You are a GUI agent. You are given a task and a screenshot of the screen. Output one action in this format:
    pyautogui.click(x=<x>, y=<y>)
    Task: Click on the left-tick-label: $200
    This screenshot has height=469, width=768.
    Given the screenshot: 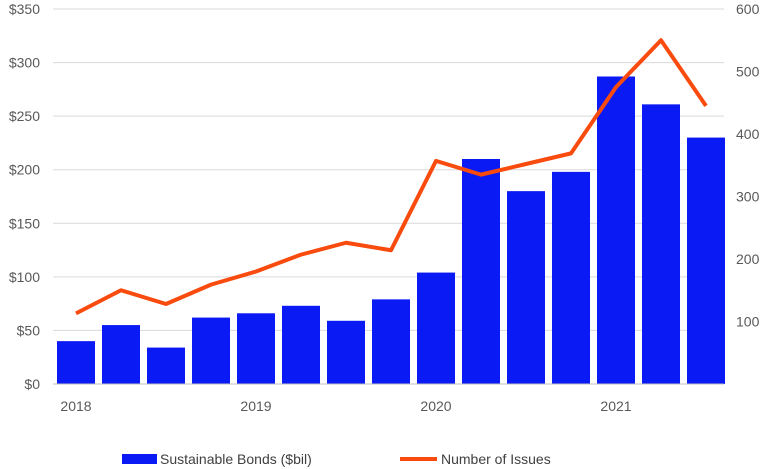 What is the action you would take?
    pyautogui.click(x=24, y=170)
    